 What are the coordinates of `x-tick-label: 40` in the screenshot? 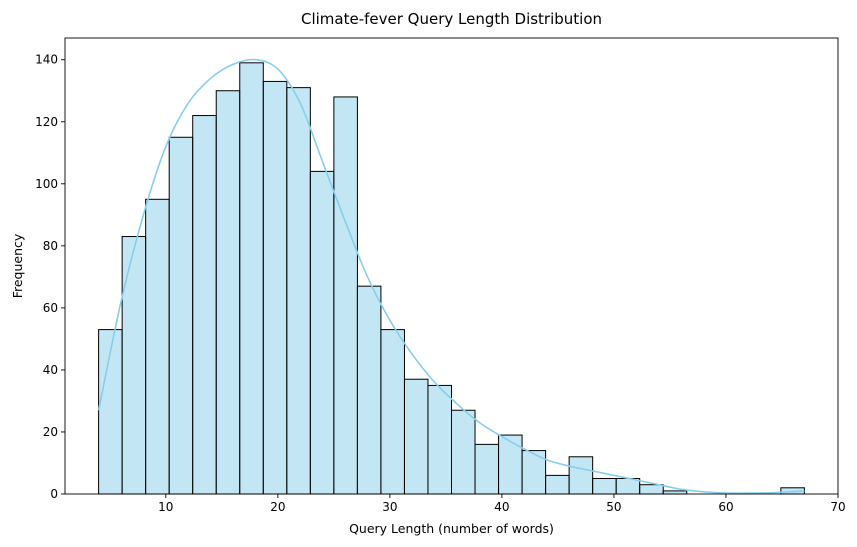 It's located at (501, 507).